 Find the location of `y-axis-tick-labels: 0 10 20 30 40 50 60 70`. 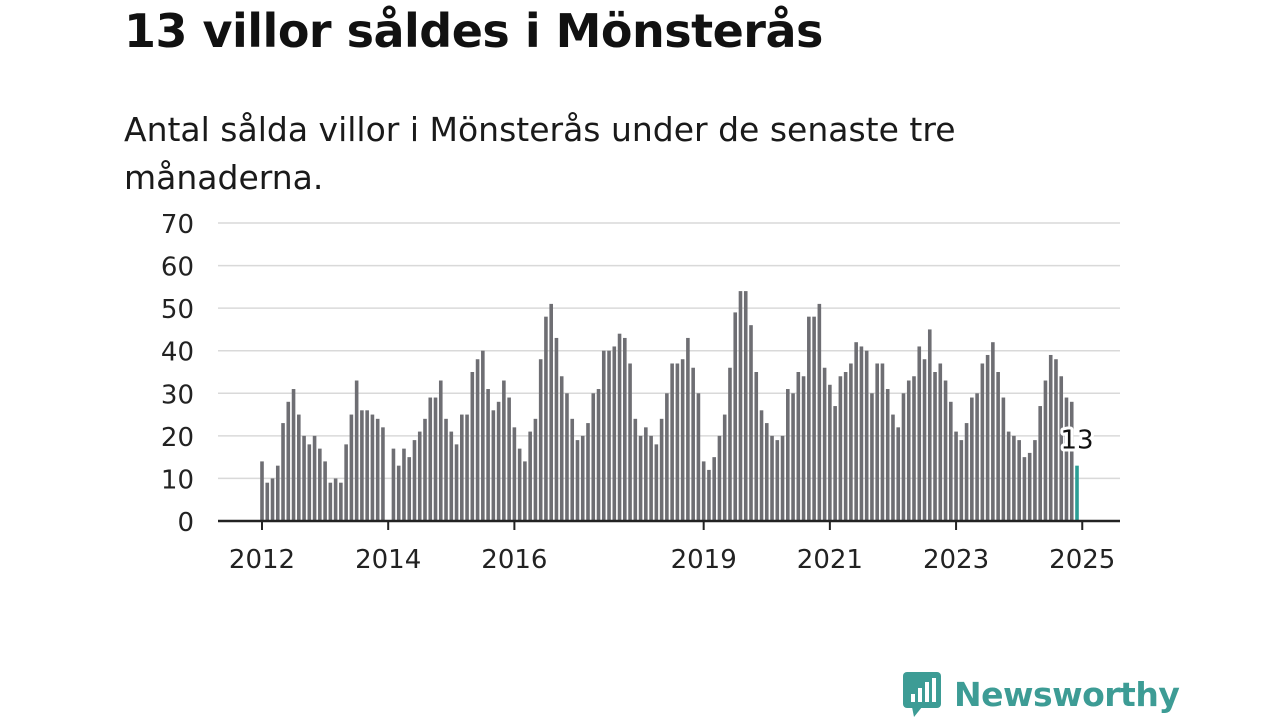

y-axis-tick-labels: 0 10 20 30 40 50 60 70 is located at coordinates (177, 374).